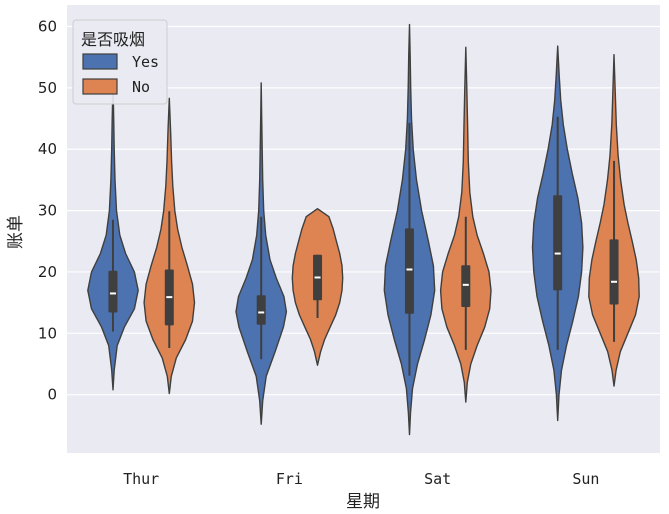  What do you see at coordinates (47, 26) in the screenshot?
I see `y-tick-label-60: 60` at bounding box center [47, 26].